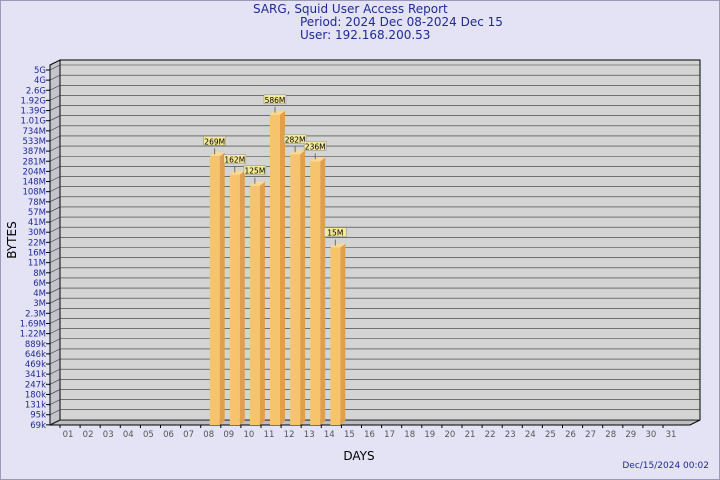 The height and width of the screenshot is (480, 720). What do you see at coordinates (188, 435) in the screenshot?
I see `x-tick-label: 07` at bounding box center [188, 435].